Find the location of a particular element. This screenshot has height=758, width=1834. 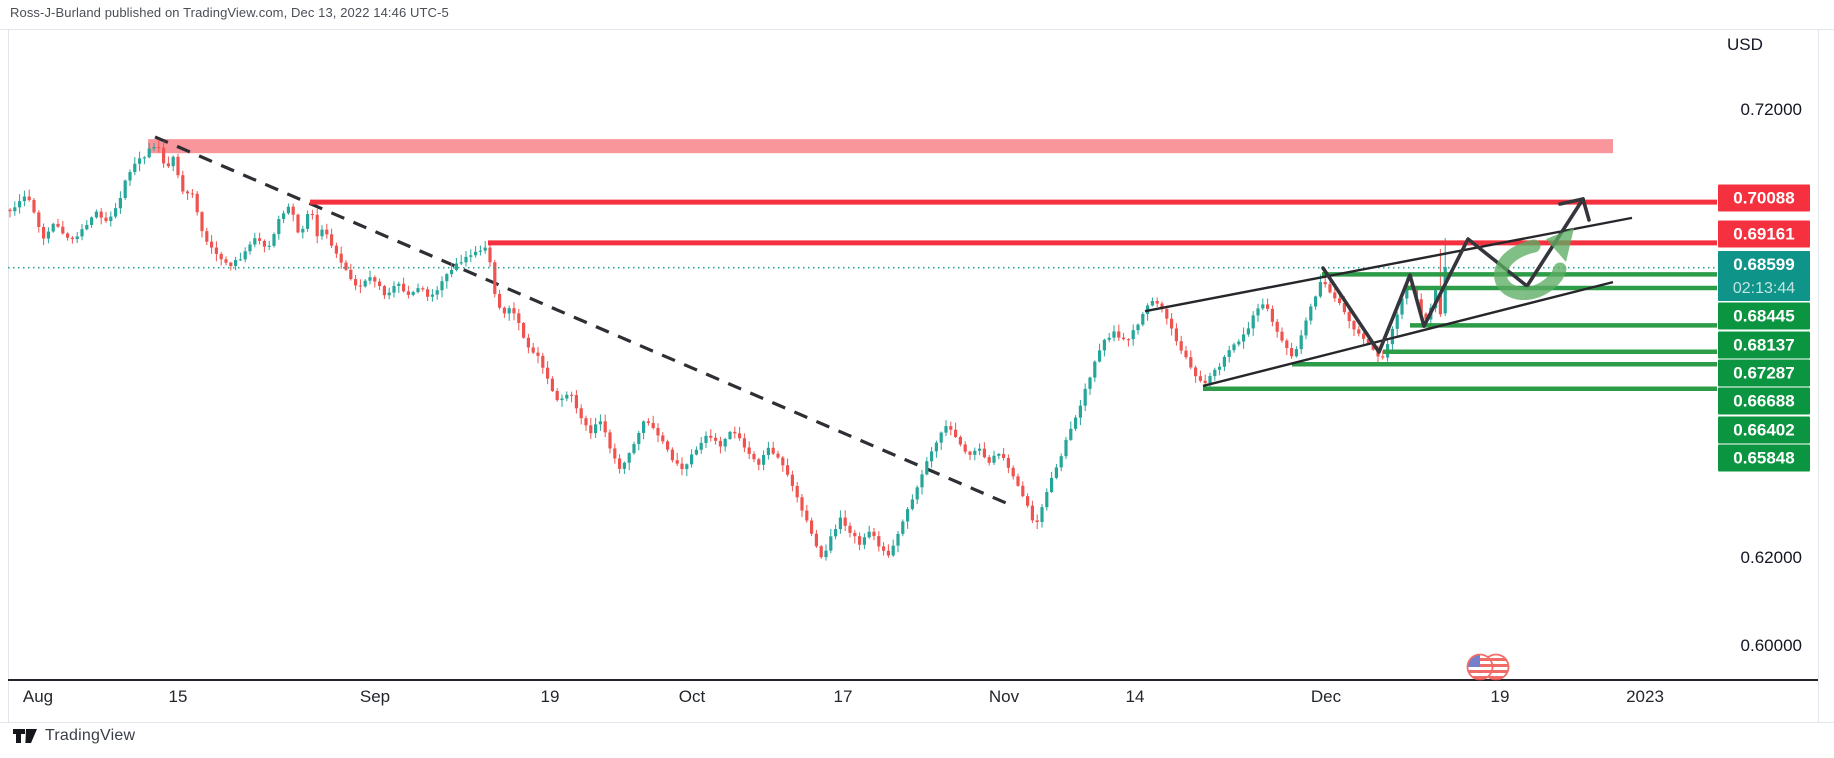

header-separator is located at coordinates (917, 29).